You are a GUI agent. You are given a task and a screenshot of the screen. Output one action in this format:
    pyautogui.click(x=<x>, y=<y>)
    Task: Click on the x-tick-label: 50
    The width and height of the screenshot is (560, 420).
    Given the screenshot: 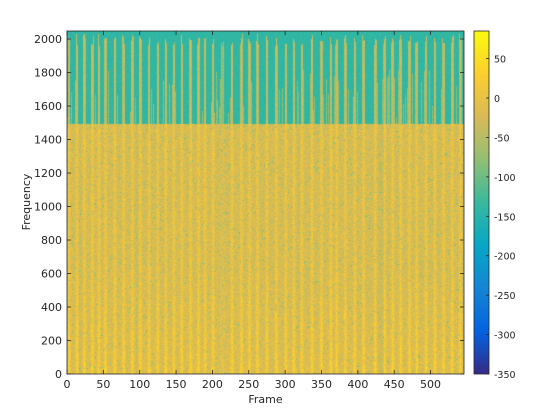 What is the action you would take?
    pyautogui.click(x=103, y=384)
    